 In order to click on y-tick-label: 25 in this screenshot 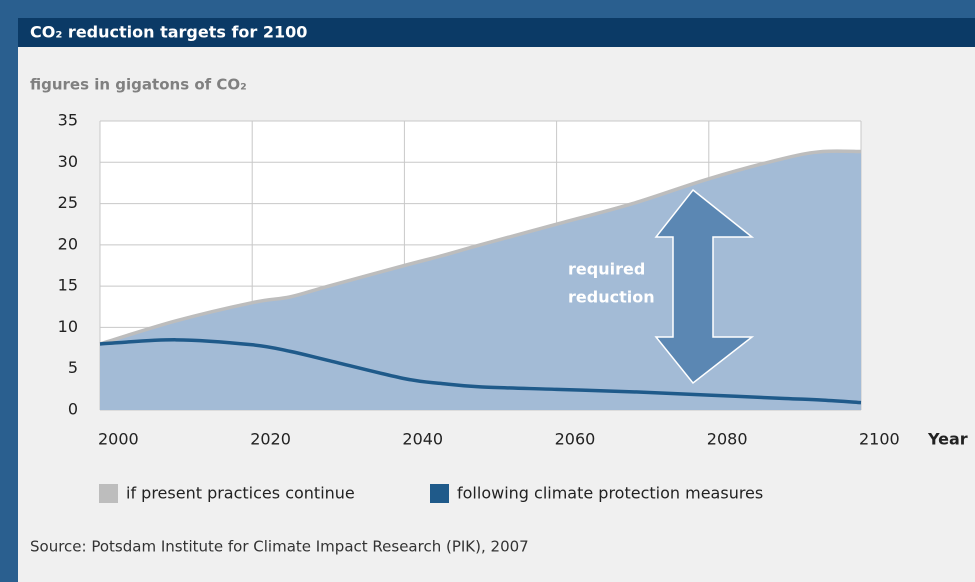, I will do `click(68, 202)`.